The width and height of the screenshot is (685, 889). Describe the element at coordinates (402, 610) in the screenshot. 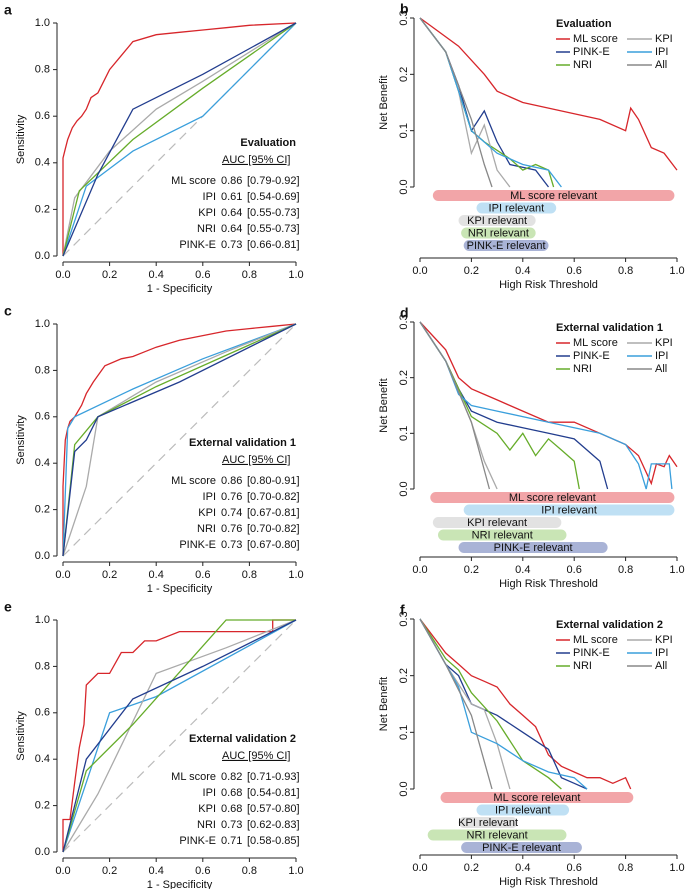

I see `panel-label: f` at that location.